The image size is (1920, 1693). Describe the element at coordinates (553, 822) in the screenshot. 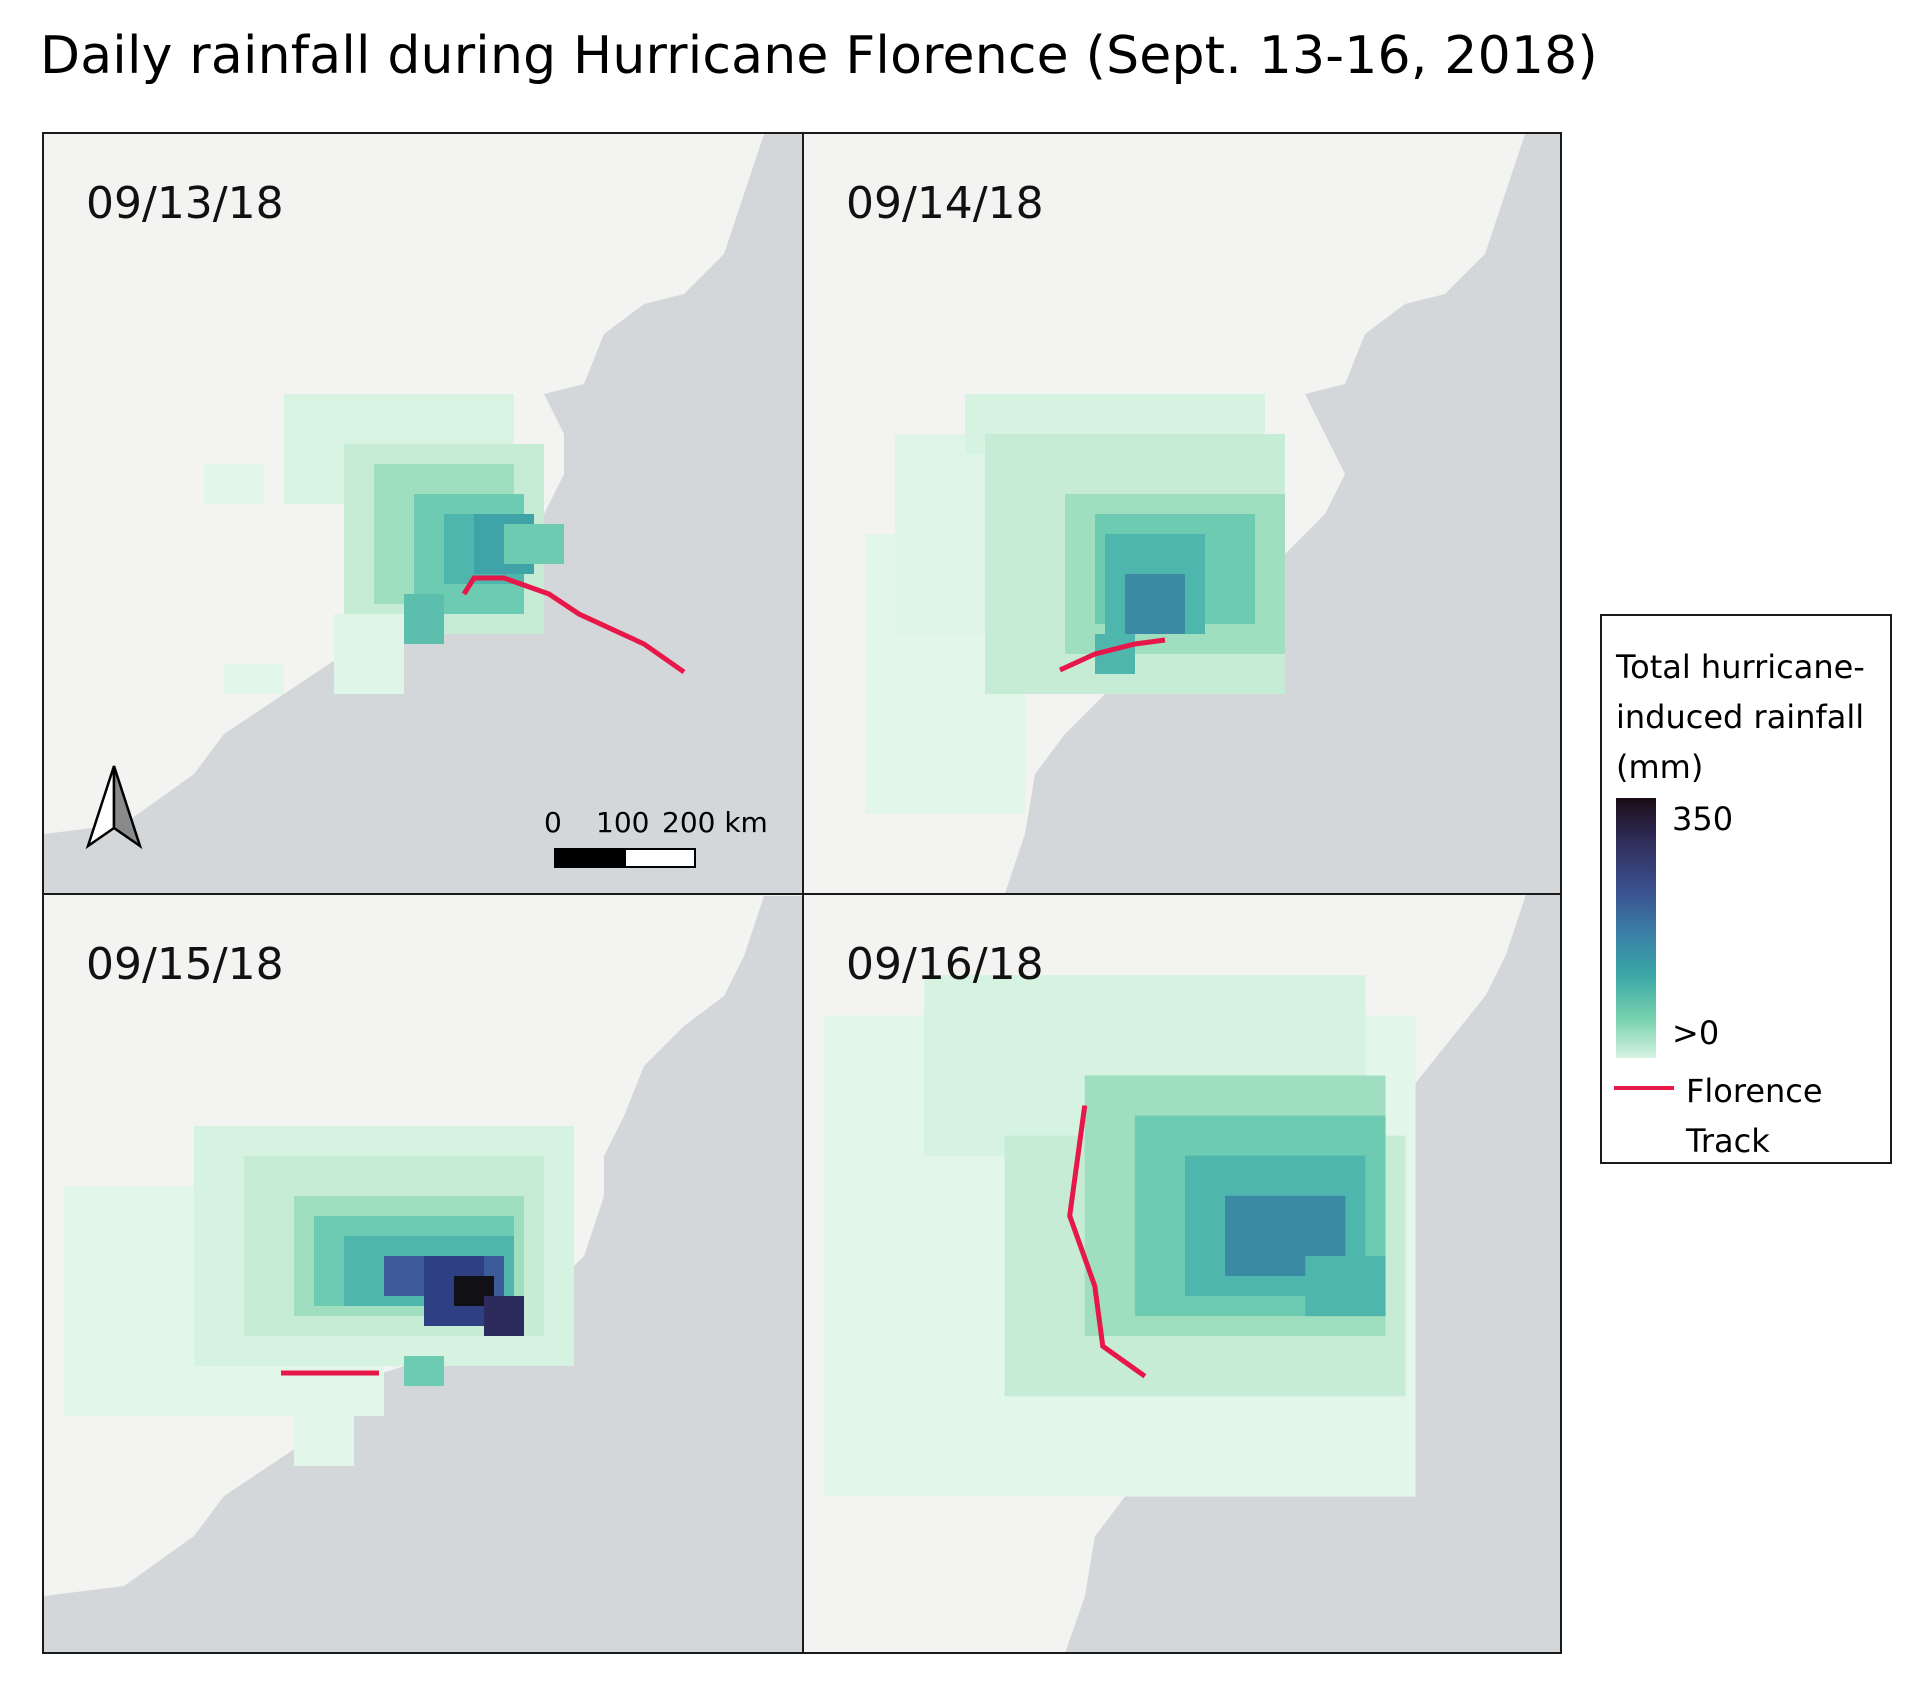

I see `scale-label-0: 0` at that location.